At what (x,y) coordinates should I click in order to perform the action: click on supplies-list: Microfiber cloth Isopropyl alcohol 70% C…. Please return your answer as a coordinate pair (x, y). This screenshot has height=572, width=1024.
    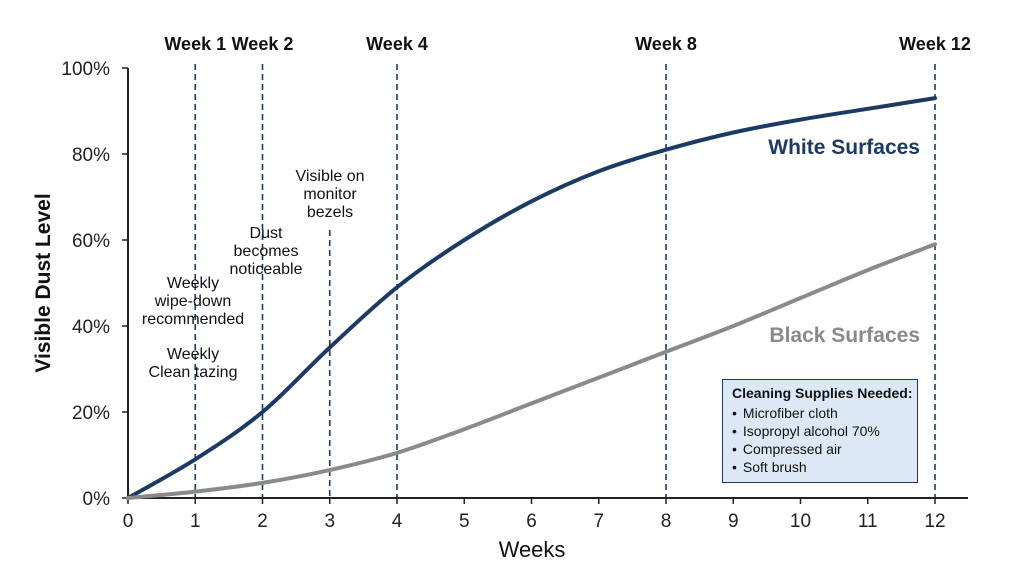
    Looking at the image, I should click on (820, 440).